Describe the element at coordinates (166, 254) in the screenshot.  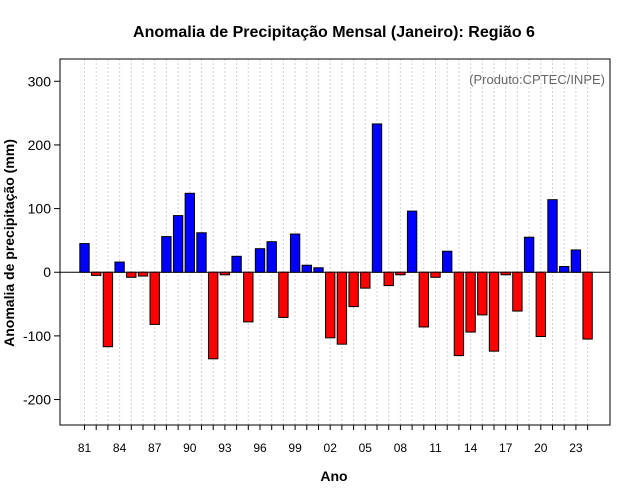
I see `bar-1988` at that location.